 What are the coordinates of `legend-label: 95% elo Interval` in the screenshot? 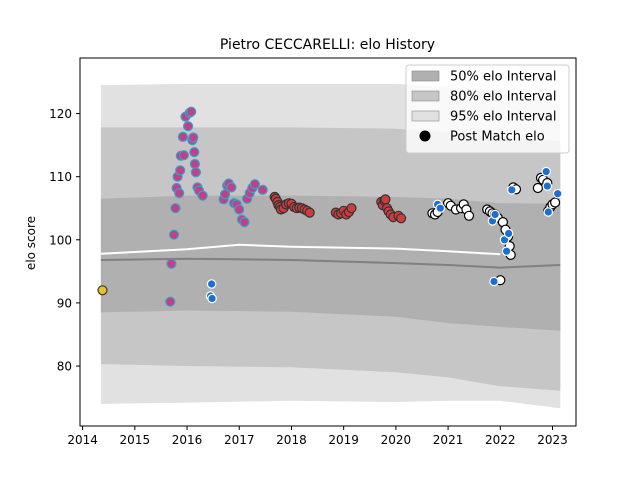 It's located at (503, 117).